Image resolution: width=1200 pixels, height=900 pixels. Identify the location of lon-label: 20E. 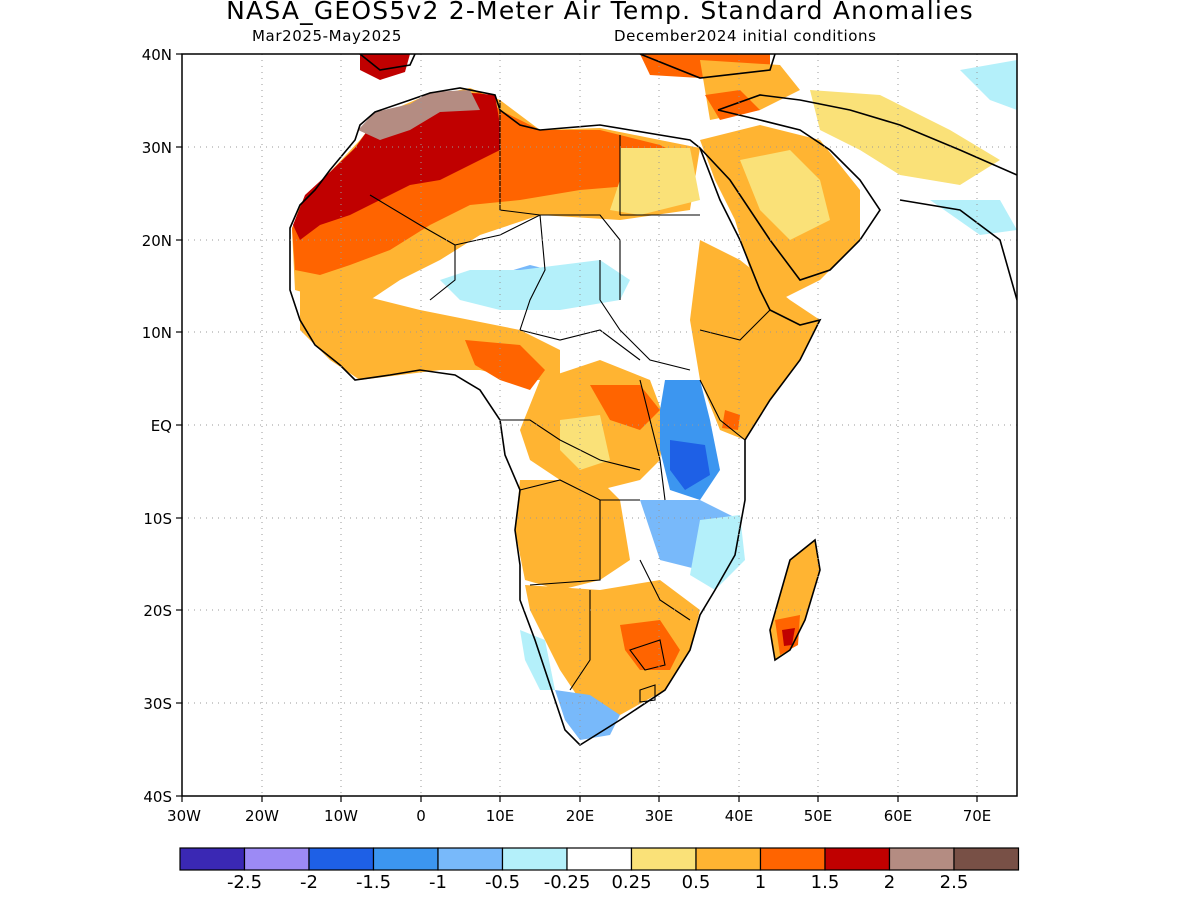
(580, 816).